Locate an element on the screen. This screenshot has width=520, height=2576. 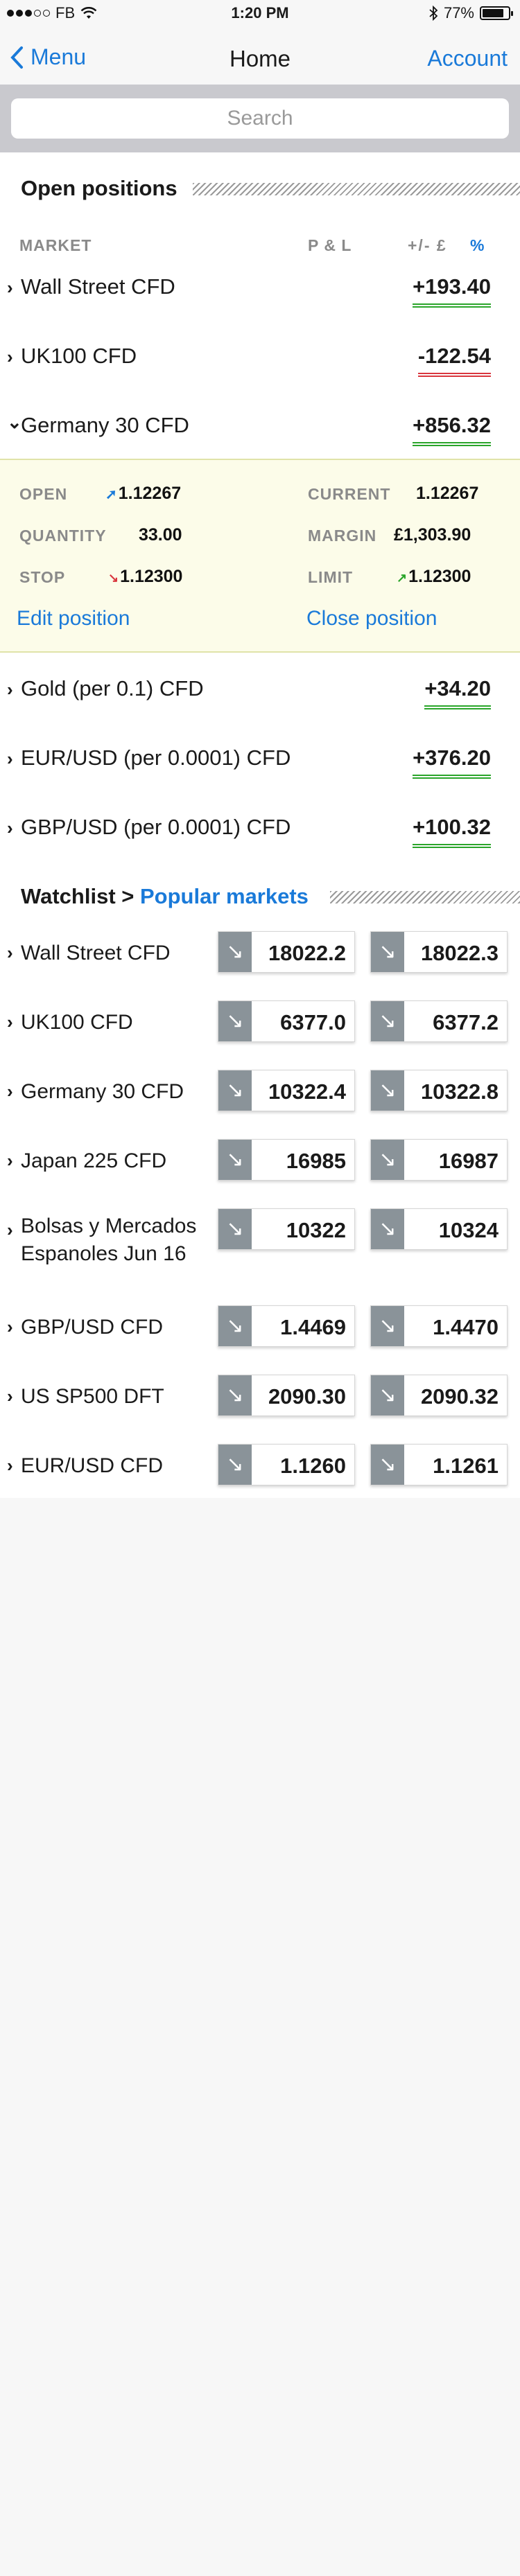
battery-icon is located at coordinates (496, 13).